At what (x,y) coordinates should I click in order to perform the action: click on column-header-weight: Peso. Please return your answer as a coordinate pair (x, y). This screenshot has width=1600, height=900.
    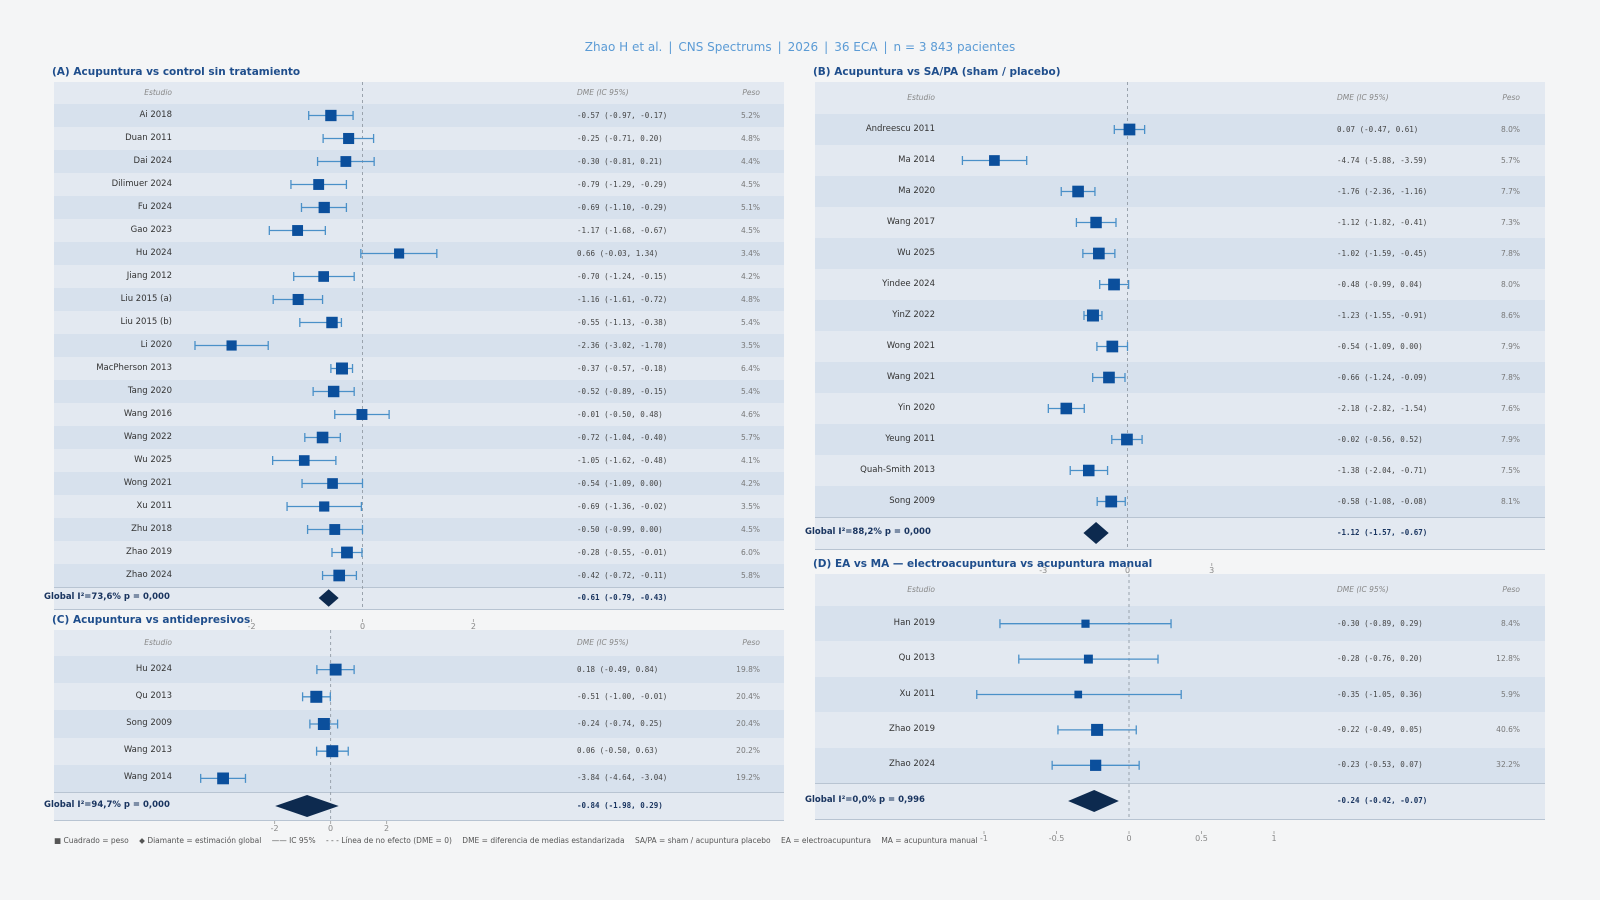
    Looking at the image, I should click on (1511, 589).